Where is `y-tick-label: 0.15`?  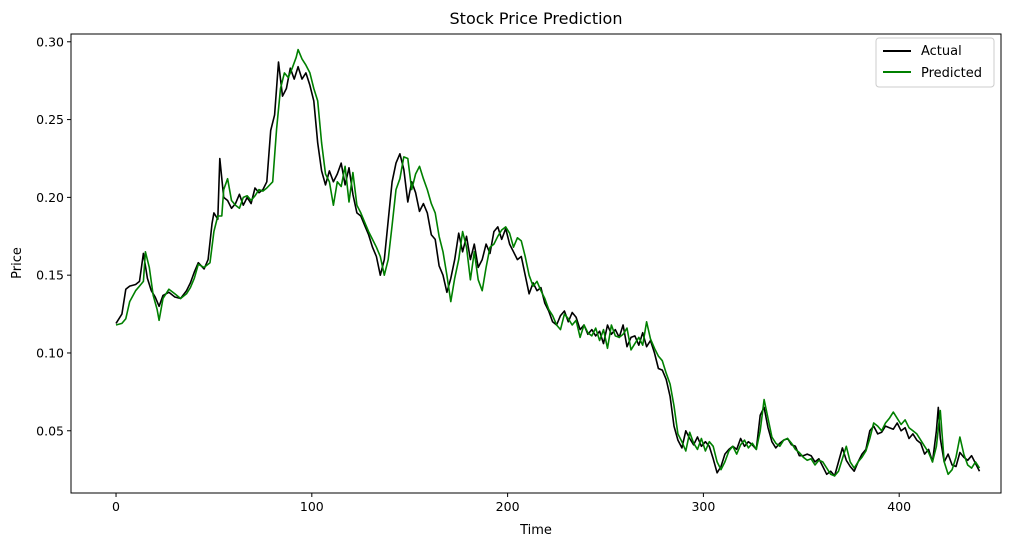
y-tick-label: 0.15 is located at coordinates (50, 275).